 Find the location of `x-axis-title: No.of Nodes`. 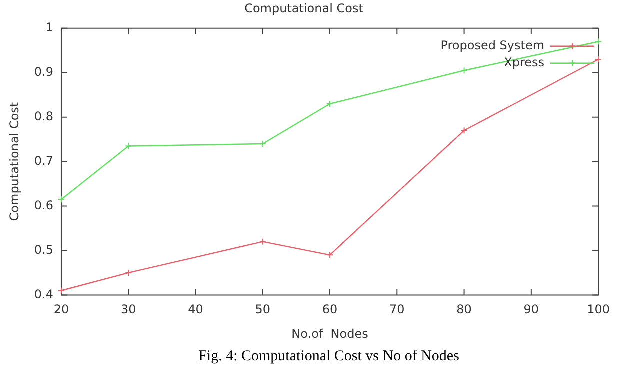

x-axis-title: No.of Nodes is located at coordinates (330, 333).